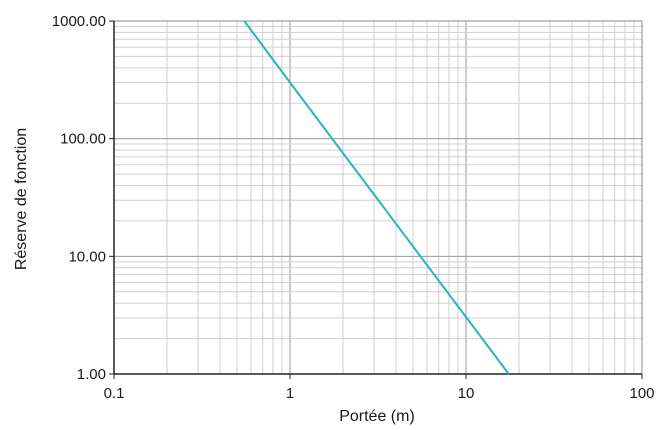 The height and width of the screenshot is (430, 664). Describe the element at coordinates (83, 139) in the screenshot. I see `y-tick-label: 100.00` at that location.